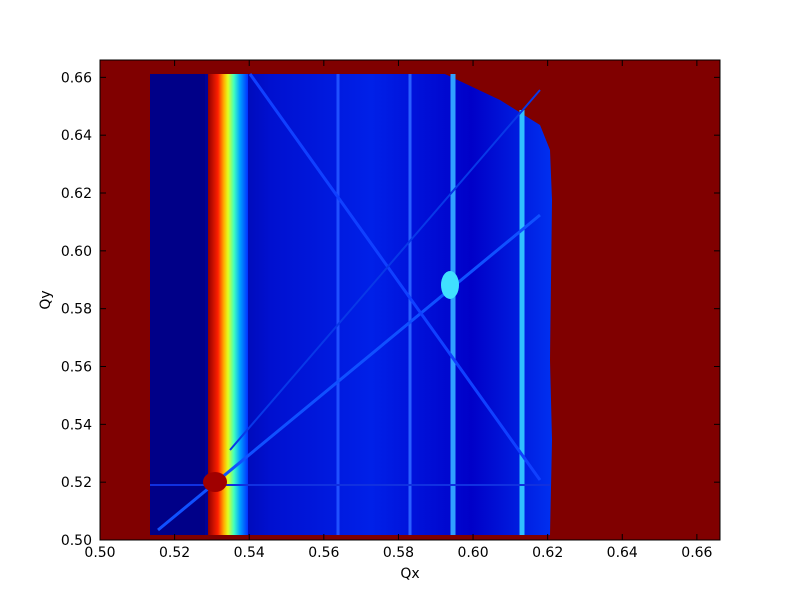  I want to click on x-tick-label: 0.60, so click(472, 553).